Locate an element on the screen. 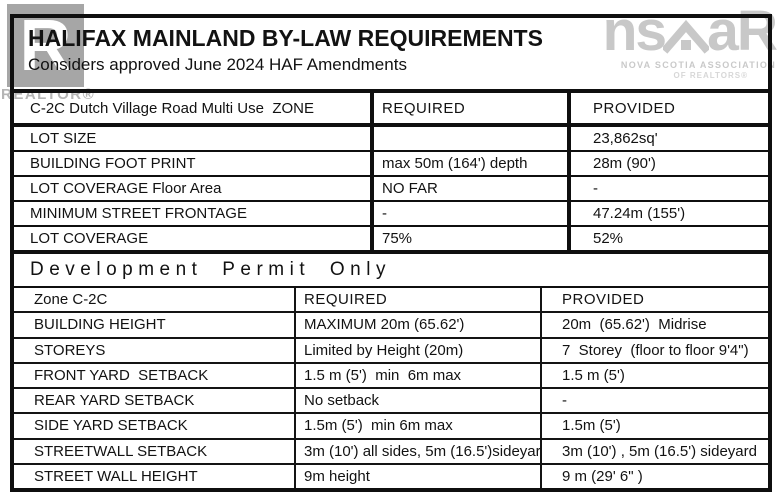  required-value: max 50m (164') depth is located at coordinates (468, 163).